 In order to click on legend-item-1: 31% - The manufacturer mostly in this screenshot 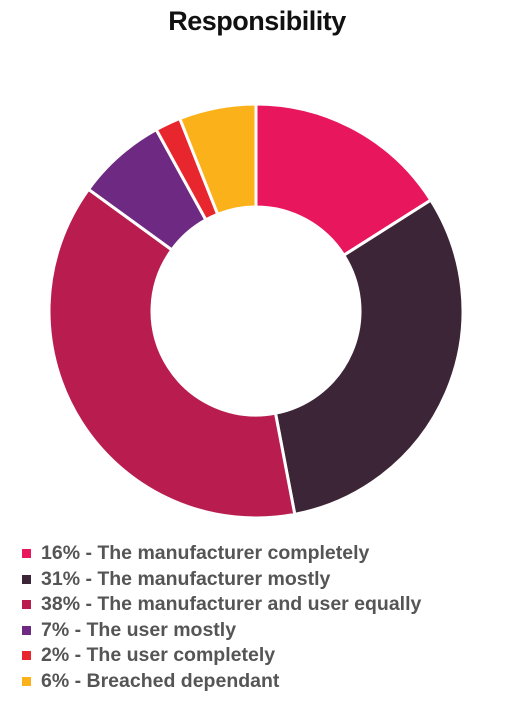, I will do `click(262, 580)`.